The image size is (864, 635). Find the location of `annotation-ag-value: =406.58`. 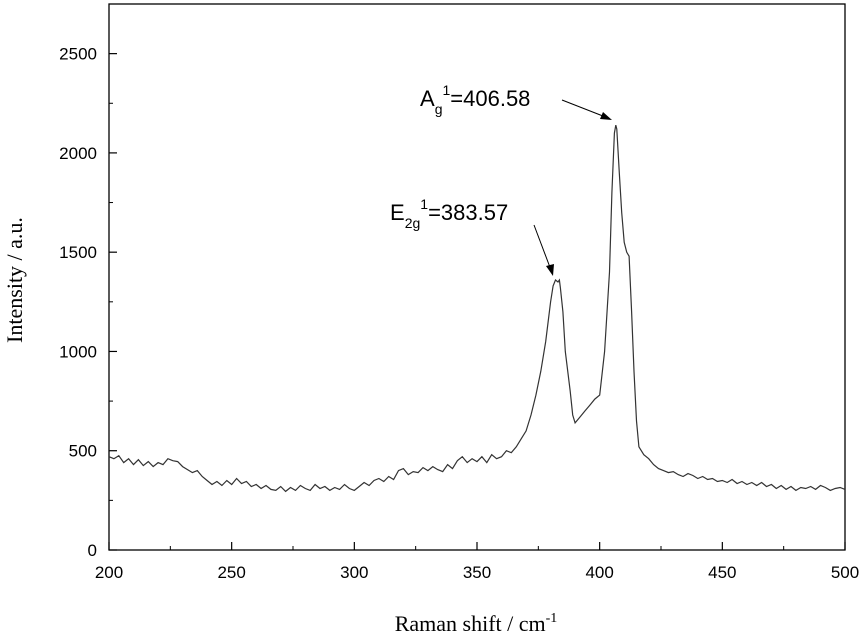

annotation-ag-value: =406.58 is located at coordinates (490, 98).